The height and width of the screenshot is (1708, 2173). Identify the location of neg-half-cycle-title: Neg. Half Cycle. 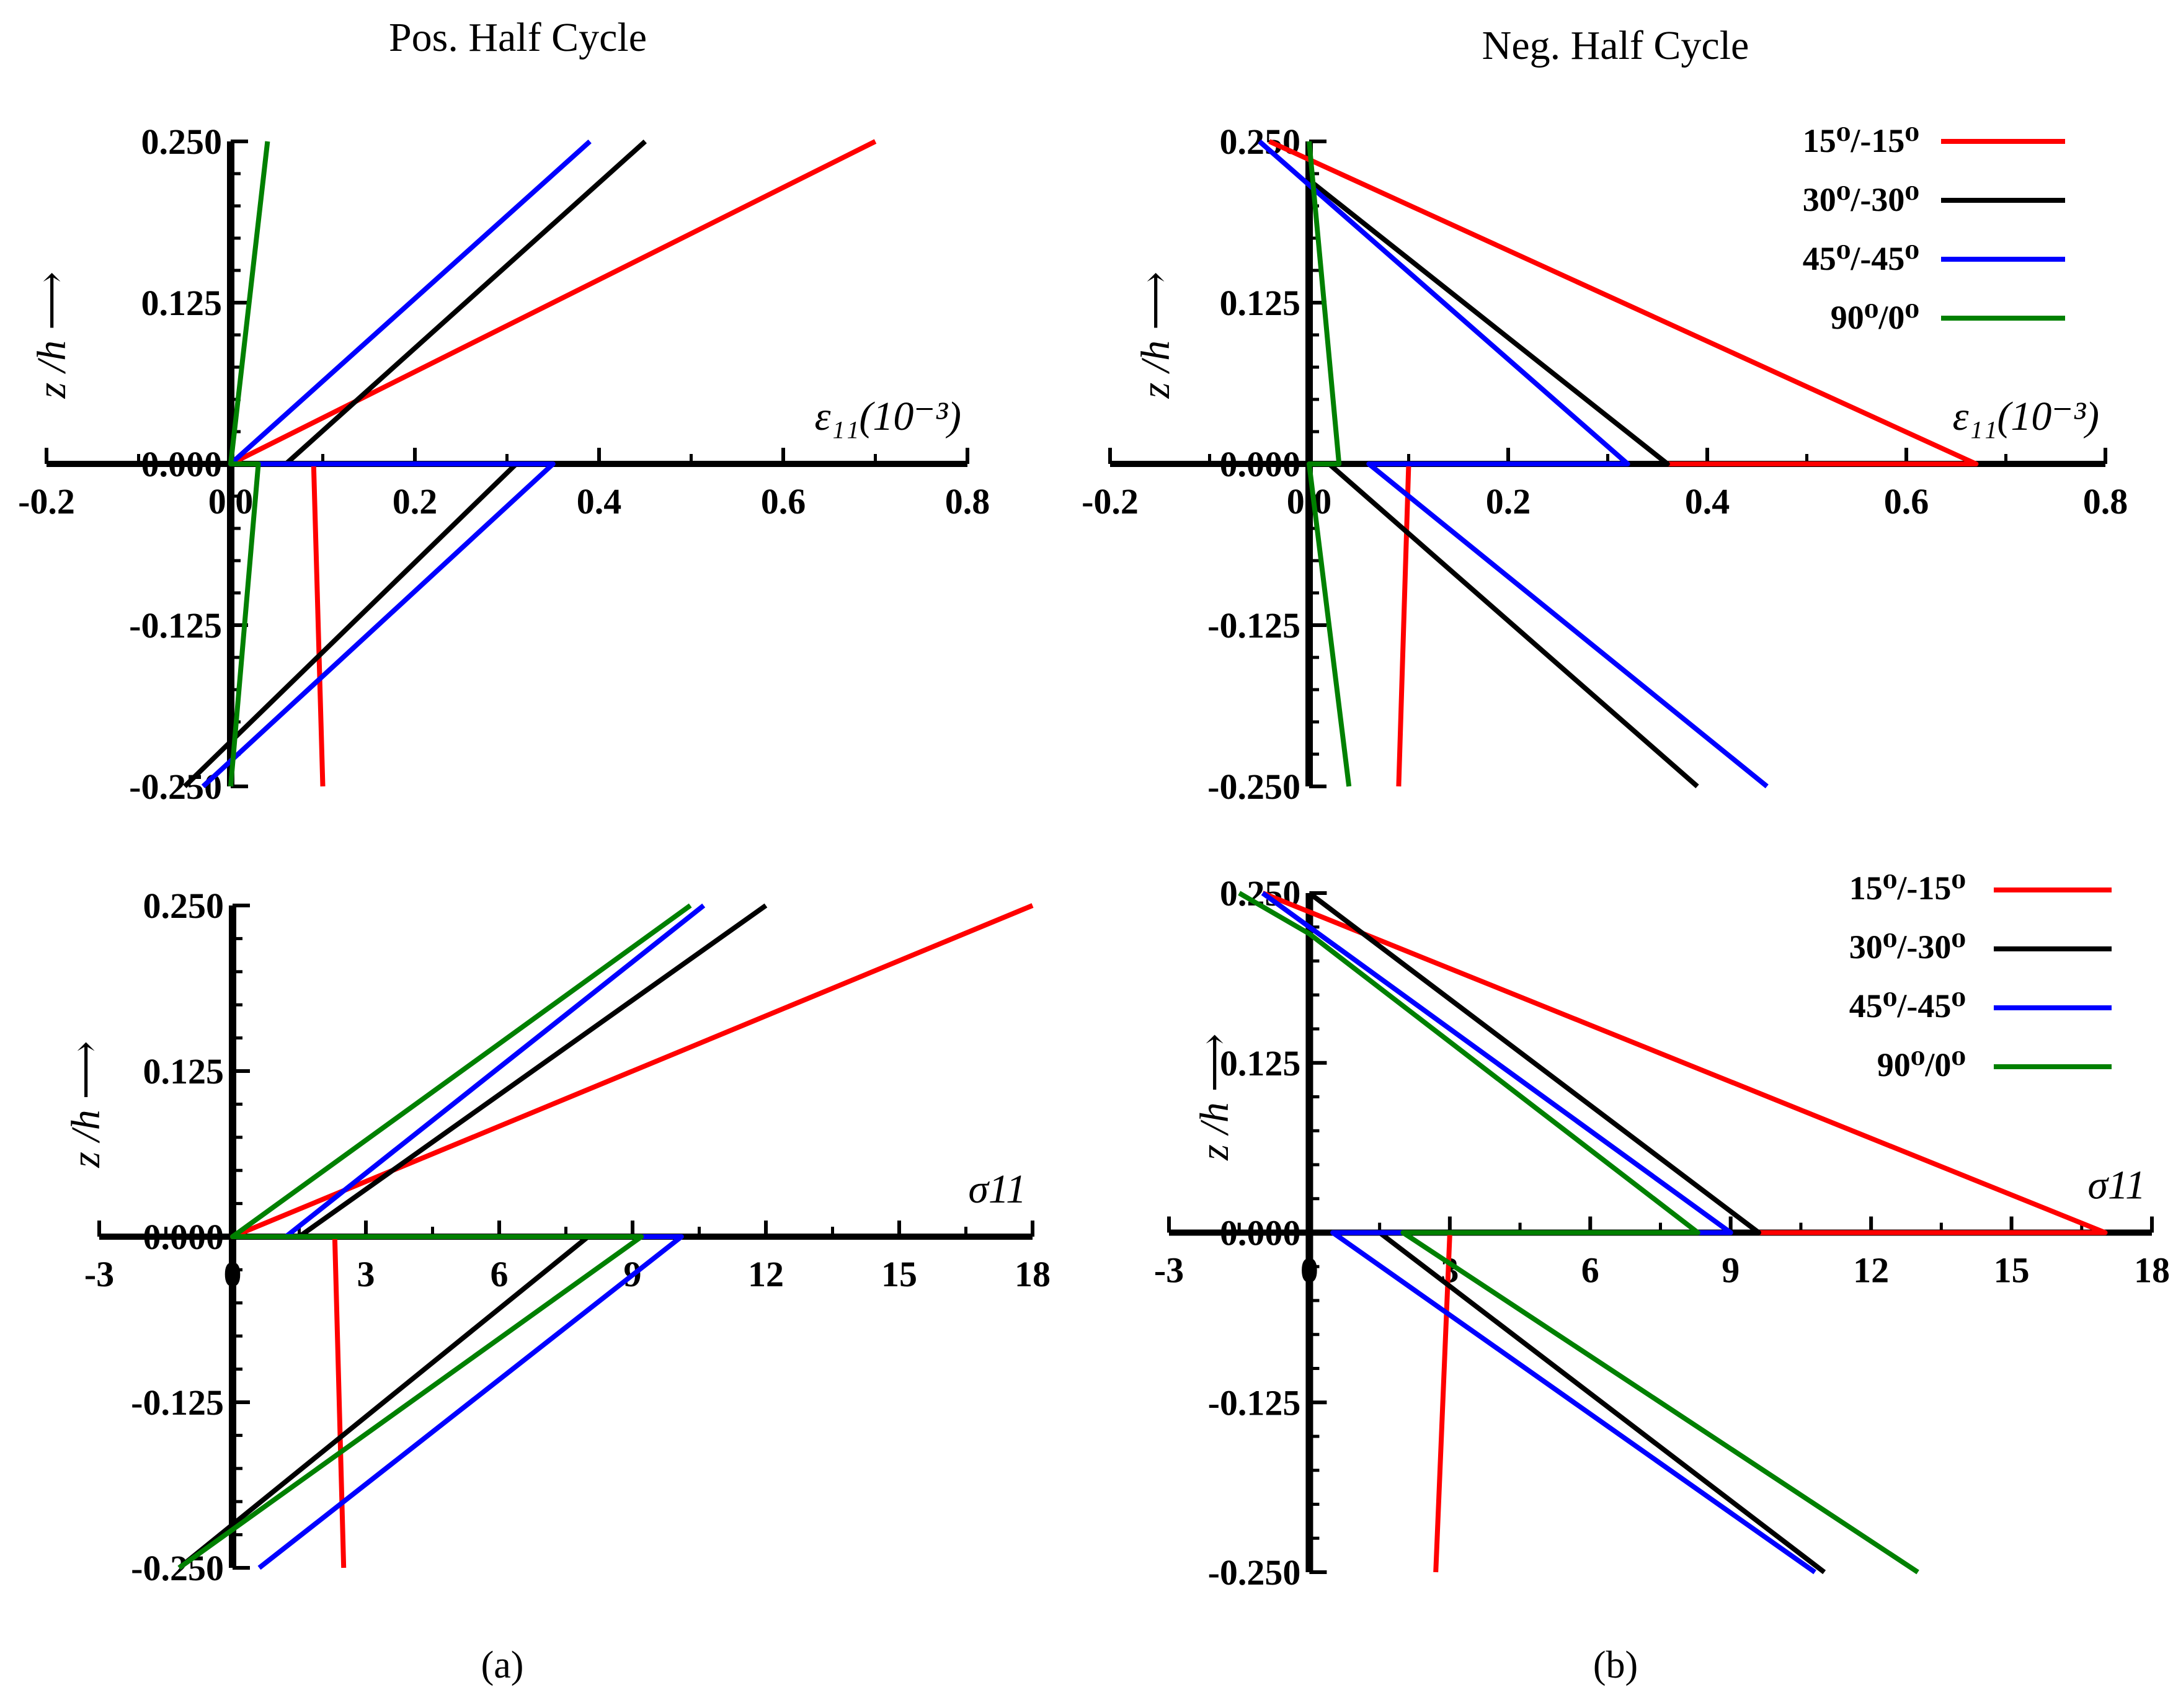
(1615, 45).